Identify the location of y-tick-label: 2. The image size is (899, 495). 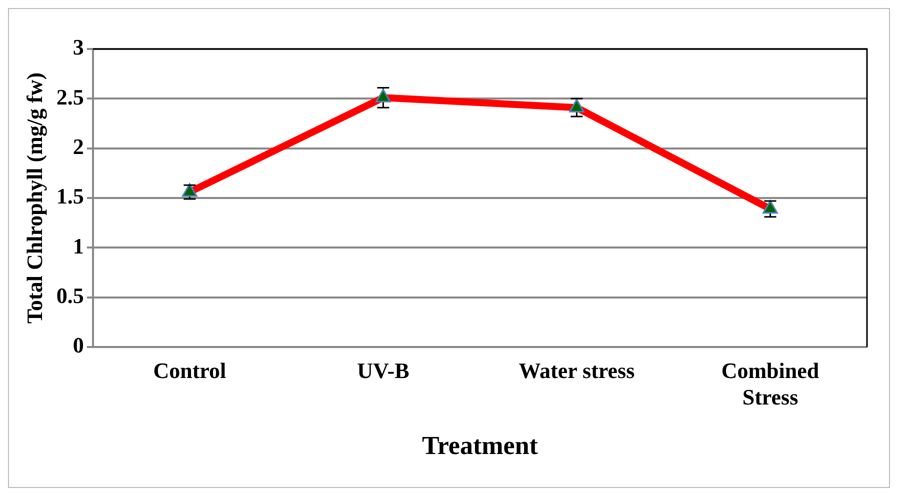
(78, 147).